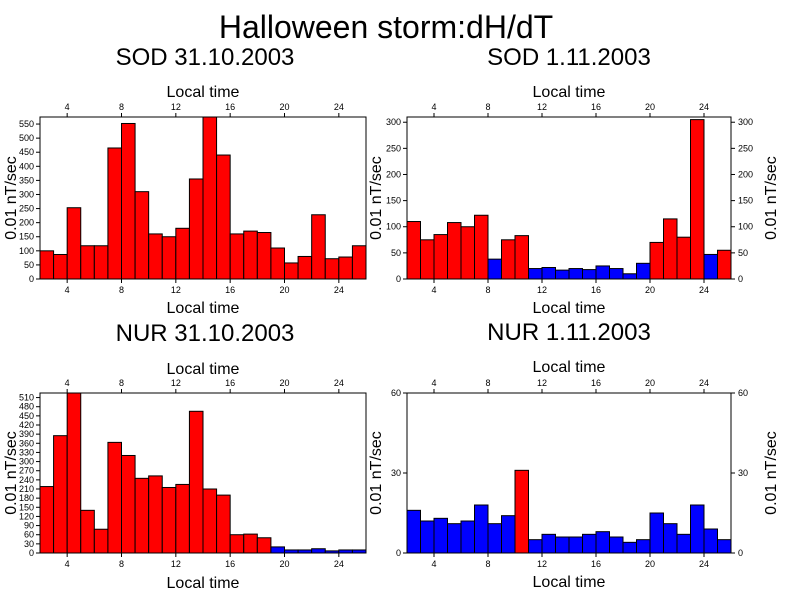 Image resolution: width=794 pixels, height=595 pixels. What do you see at coordinates (745, 122) in the screenshot?
I see `y-tick-label-right: 300` at bounding box center [745, 122].